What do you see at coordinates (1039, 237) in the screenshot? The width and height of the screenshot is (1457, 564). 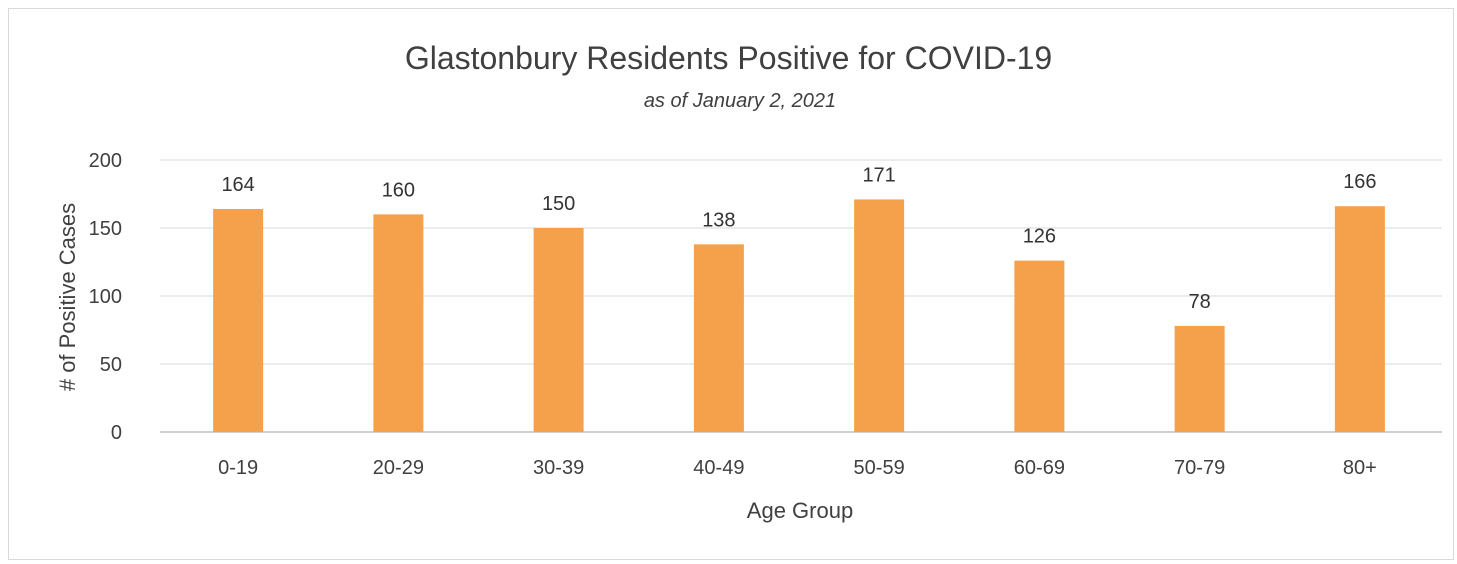 I see `data-label: 126` at bounding box center [1039, 237].